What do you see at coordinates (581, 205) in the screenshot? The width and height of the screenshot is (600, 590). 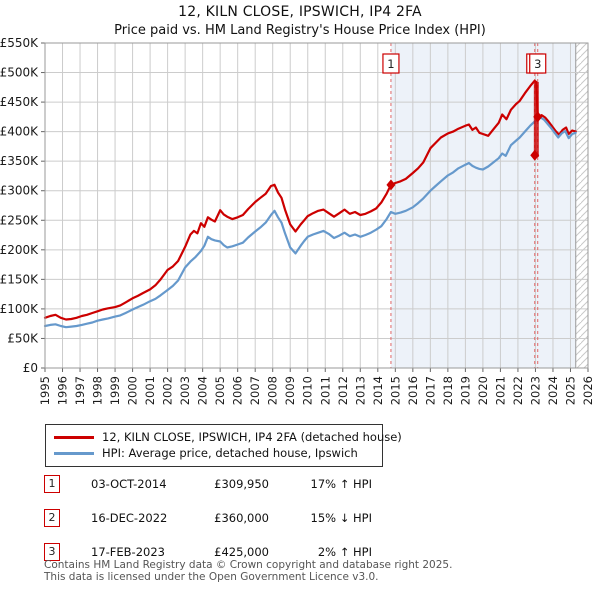 I see `future-hatch` at bounding box center [581, 205].